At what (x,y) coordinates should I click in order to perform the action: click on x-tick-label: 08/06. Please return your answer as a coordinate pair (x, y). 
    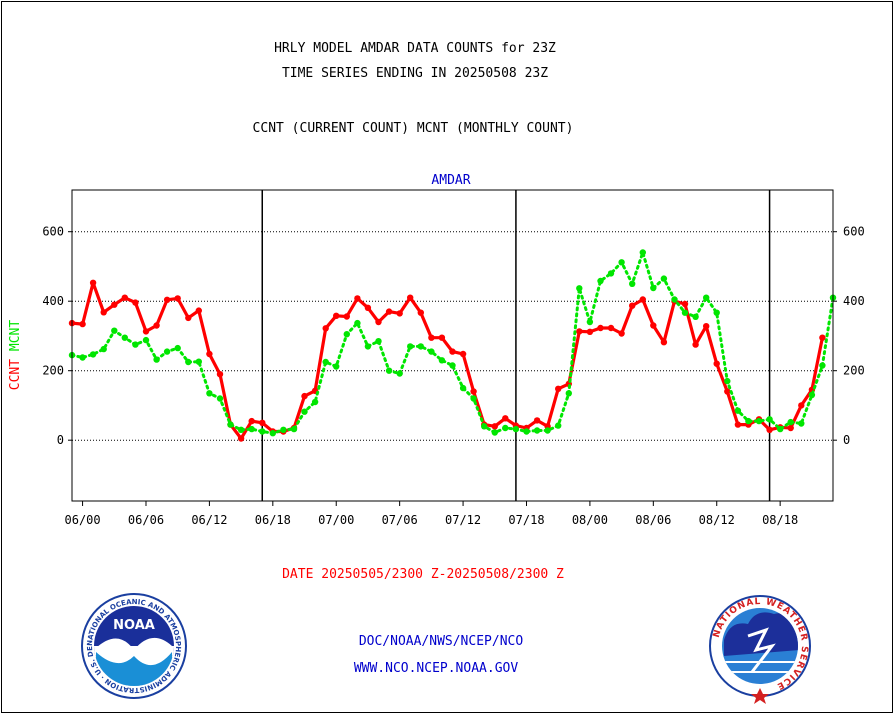
    Looking at the image, I should click on (653, 520).